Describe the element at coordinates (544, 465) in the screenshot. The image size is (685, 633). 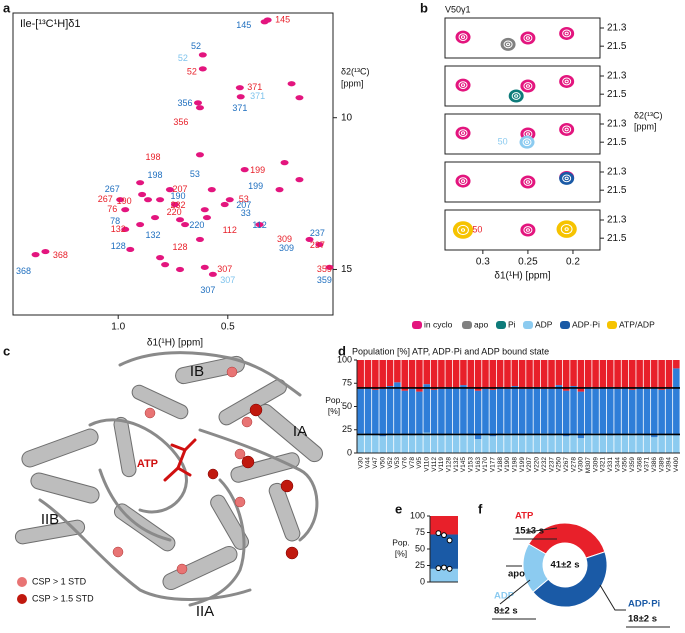
I see `x-tick-label: V232` at that location.